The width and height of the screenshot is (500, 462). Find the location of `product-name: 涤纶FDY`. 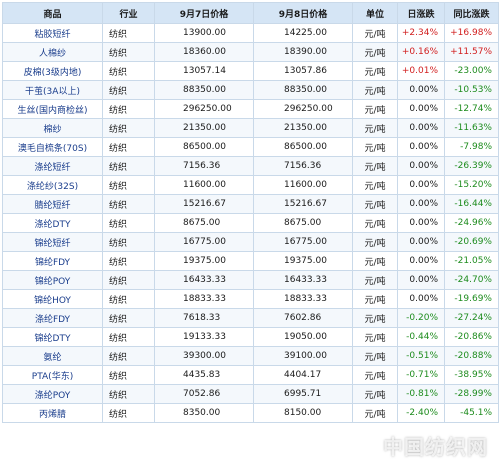

product-name: 涤纶FDY is located at coordinates (52, 318).